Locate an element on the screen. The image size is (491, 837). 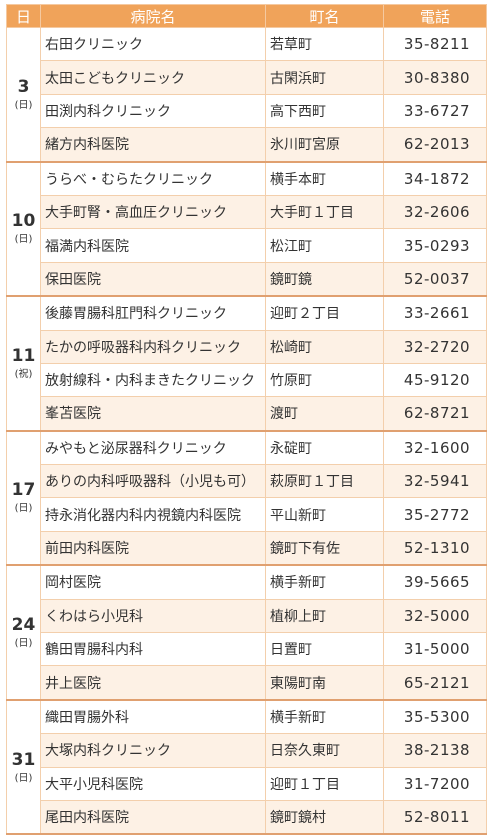
phone: 52-8011 is located at coordinates (435, 817).